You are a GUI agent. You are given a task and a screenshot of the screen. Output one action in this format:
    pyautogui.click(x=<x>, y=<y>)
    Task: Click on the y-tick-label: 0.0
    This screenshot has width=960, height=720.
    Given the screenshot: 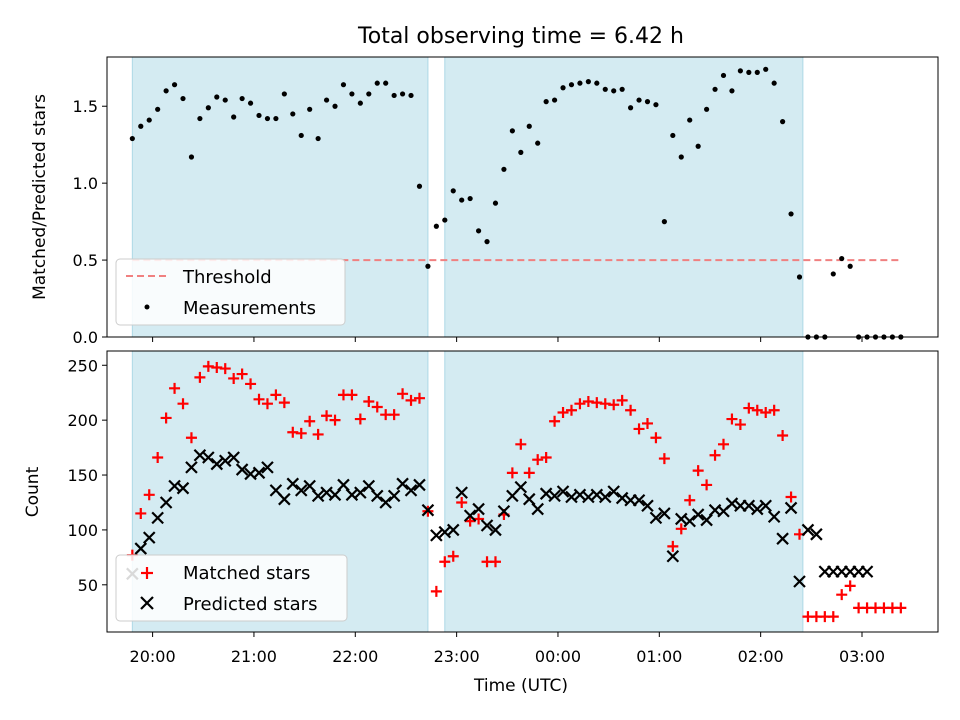 What is the action you would take?
    pyautogui.click(x=85, y=337)
    